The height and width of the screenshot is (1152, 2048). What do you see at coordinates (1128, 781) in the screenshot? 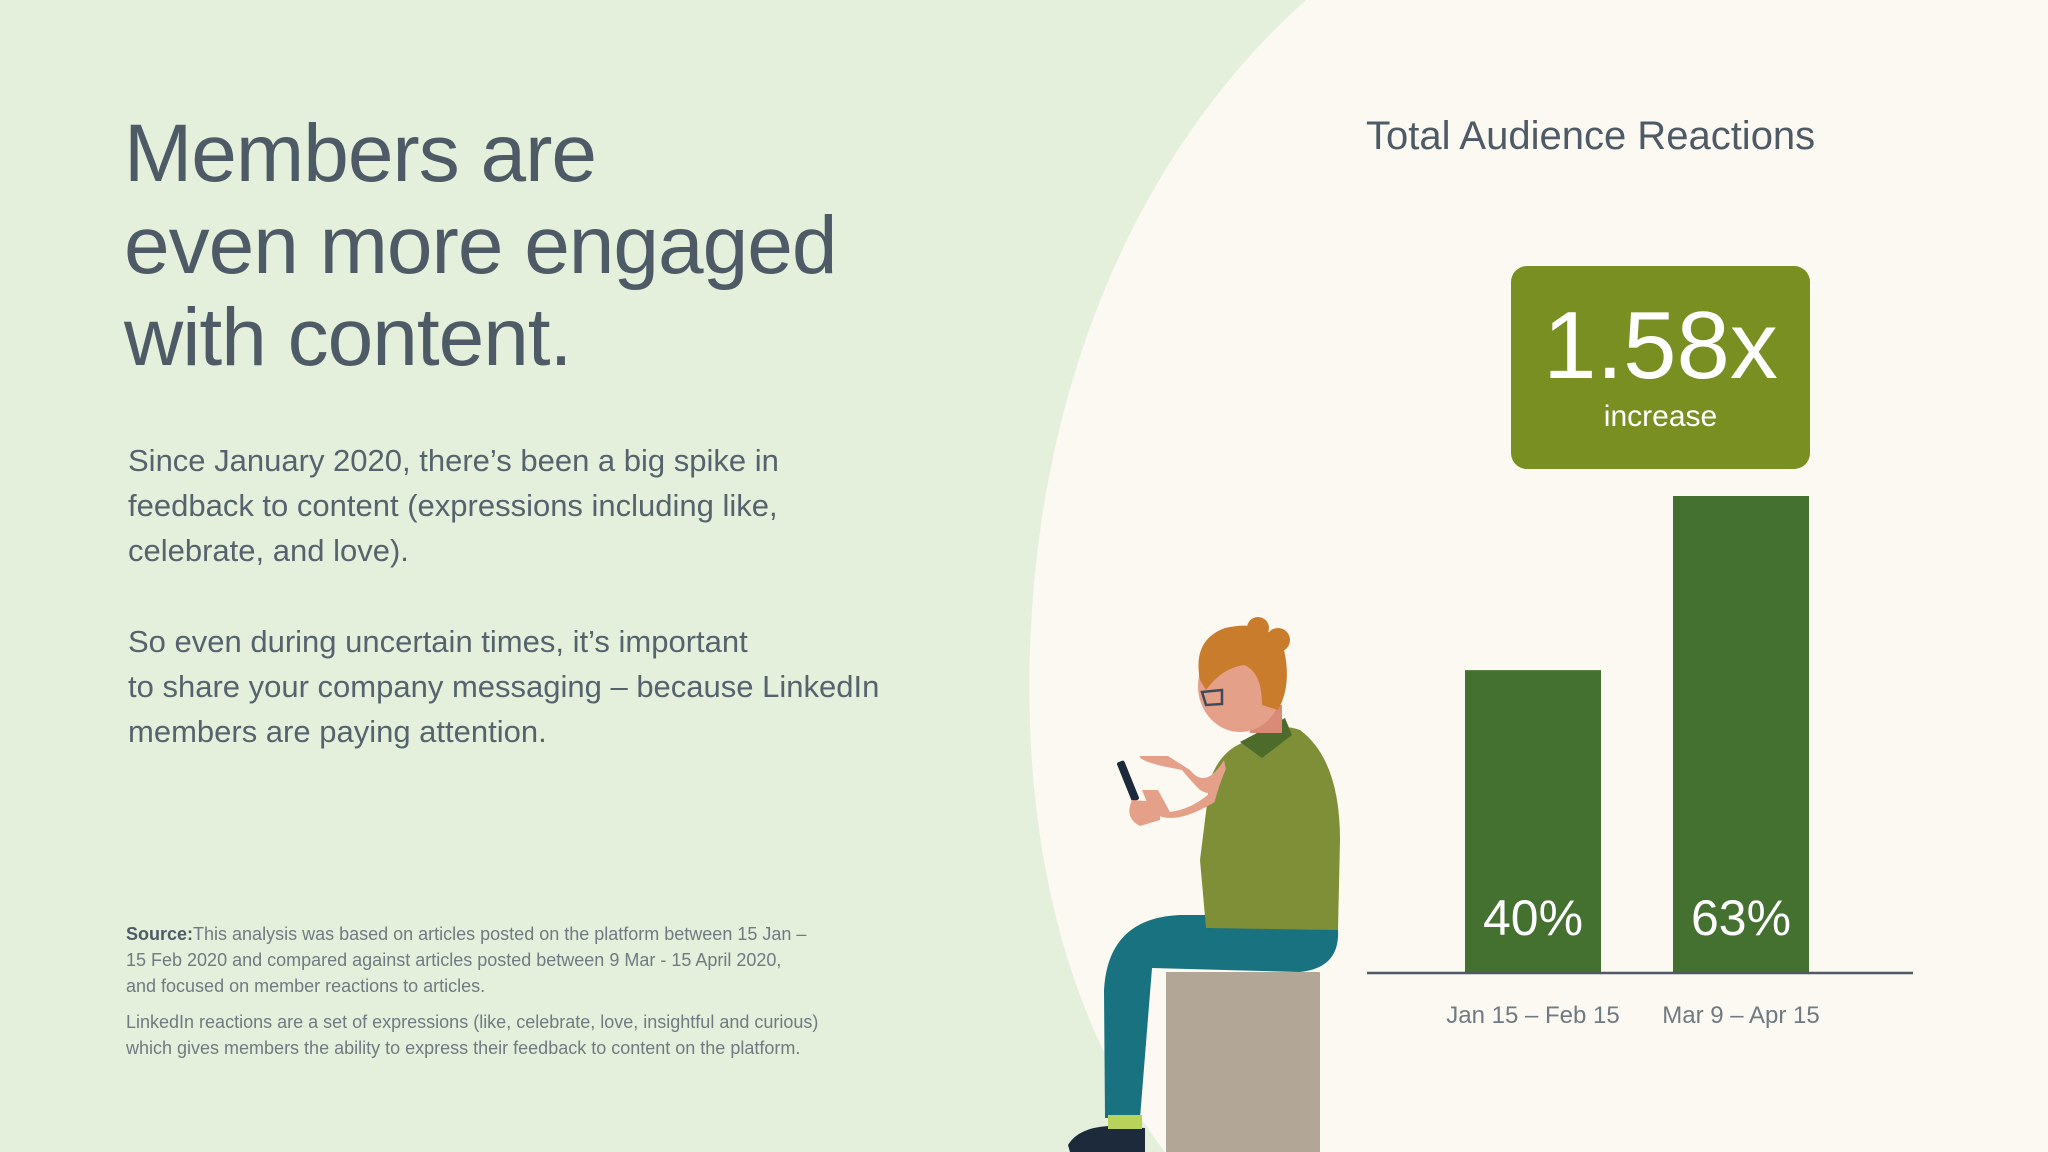
I see `phone` at bounding box center [1128, 781].